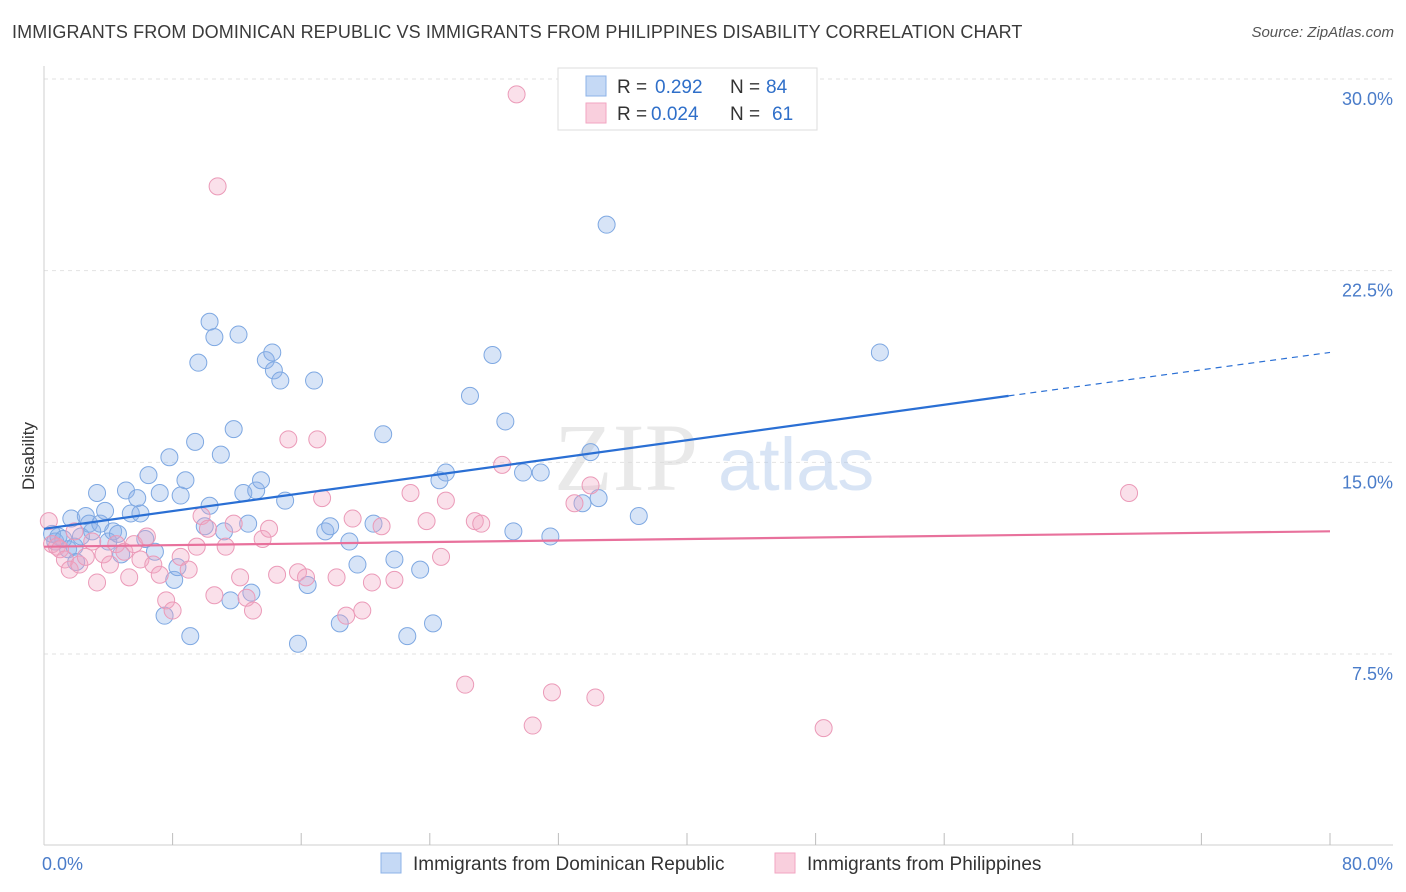 The image size is (1406, 892). What do you see at coordinates (596, 113) in the screenshot?
I see `legend-top-swatch-pink` at bounding box center [596, 113].